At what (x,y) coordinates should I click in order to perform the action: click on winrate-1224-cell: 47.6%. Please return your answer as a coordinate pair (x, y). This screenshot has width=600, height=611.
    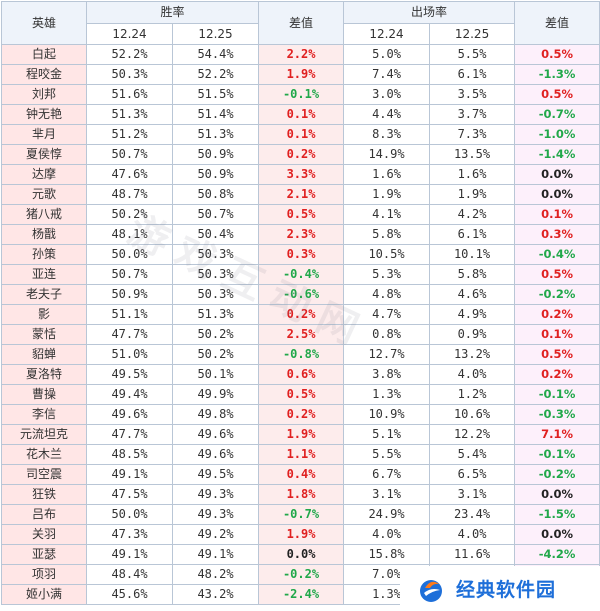
    Looking at the image, I should click on (129, 174).